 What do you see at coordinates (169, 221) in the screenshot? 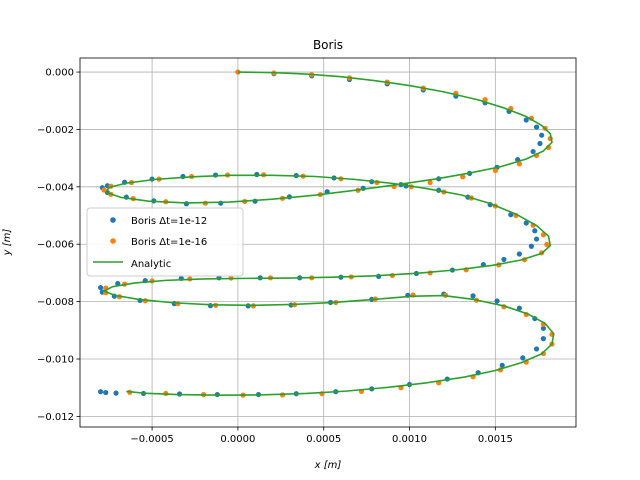
I see `legend-label-boris-1e-12: Boris Δt=1e-12` at bounding box center [169, 221].